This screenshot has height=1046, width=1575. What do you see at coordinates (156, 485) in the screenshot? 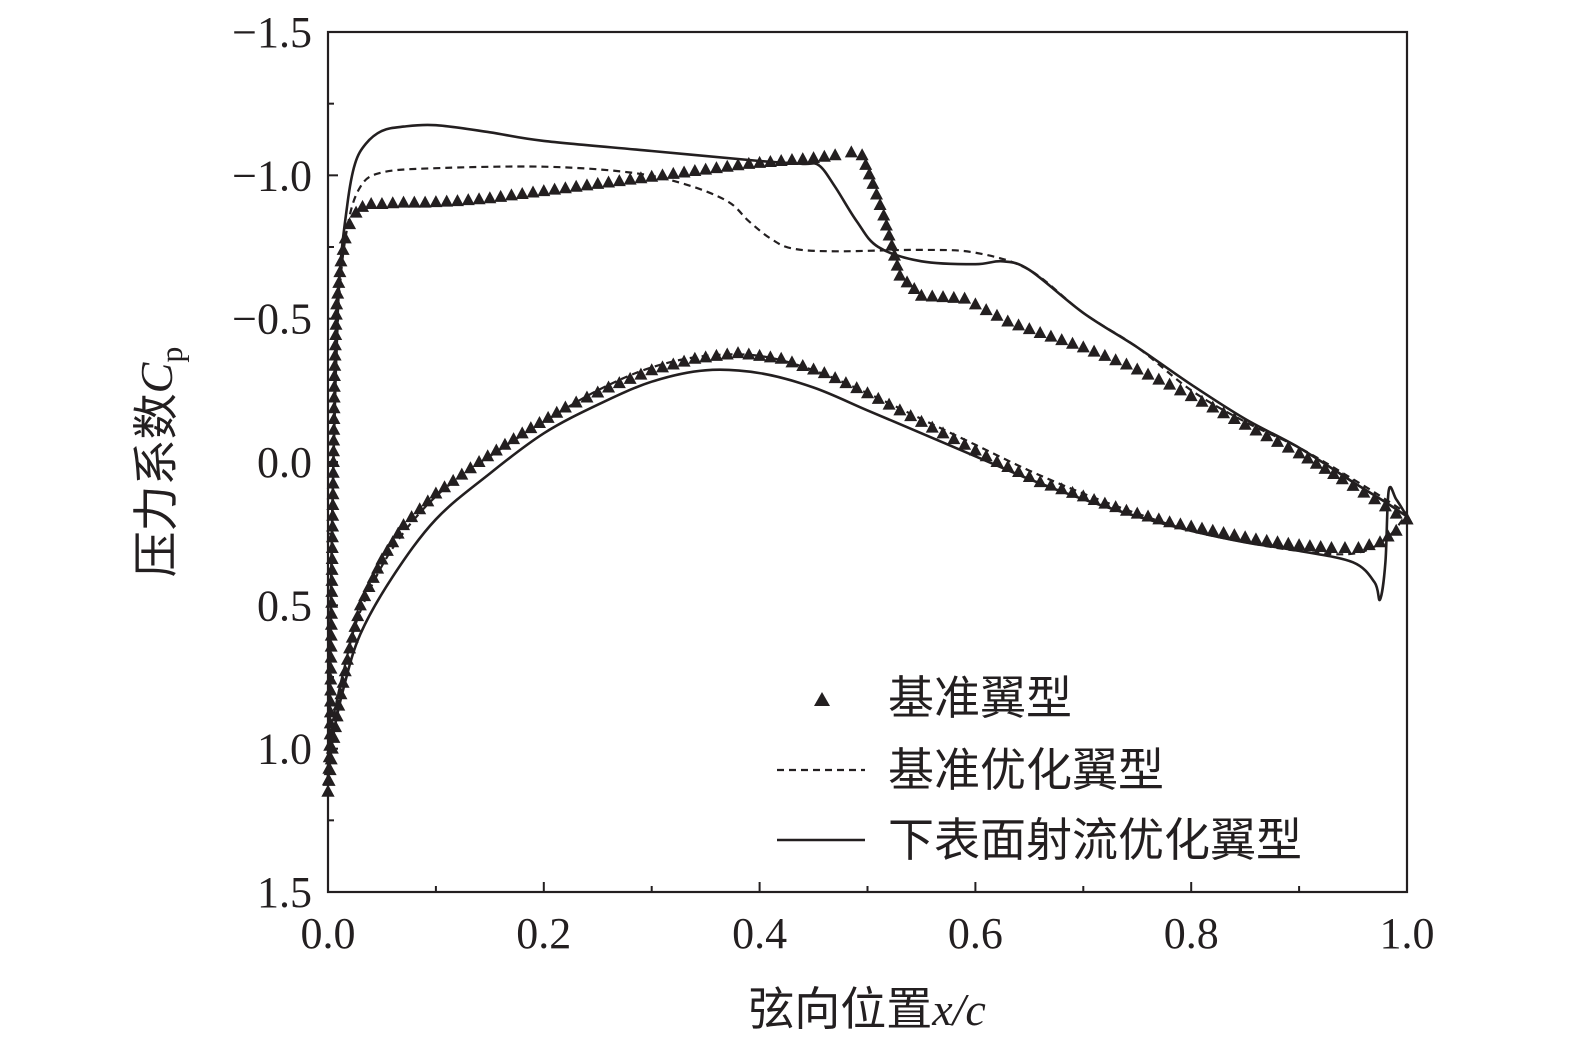
I see `y-axis-title-text: 压力系数` at bounding box center [156, 485].